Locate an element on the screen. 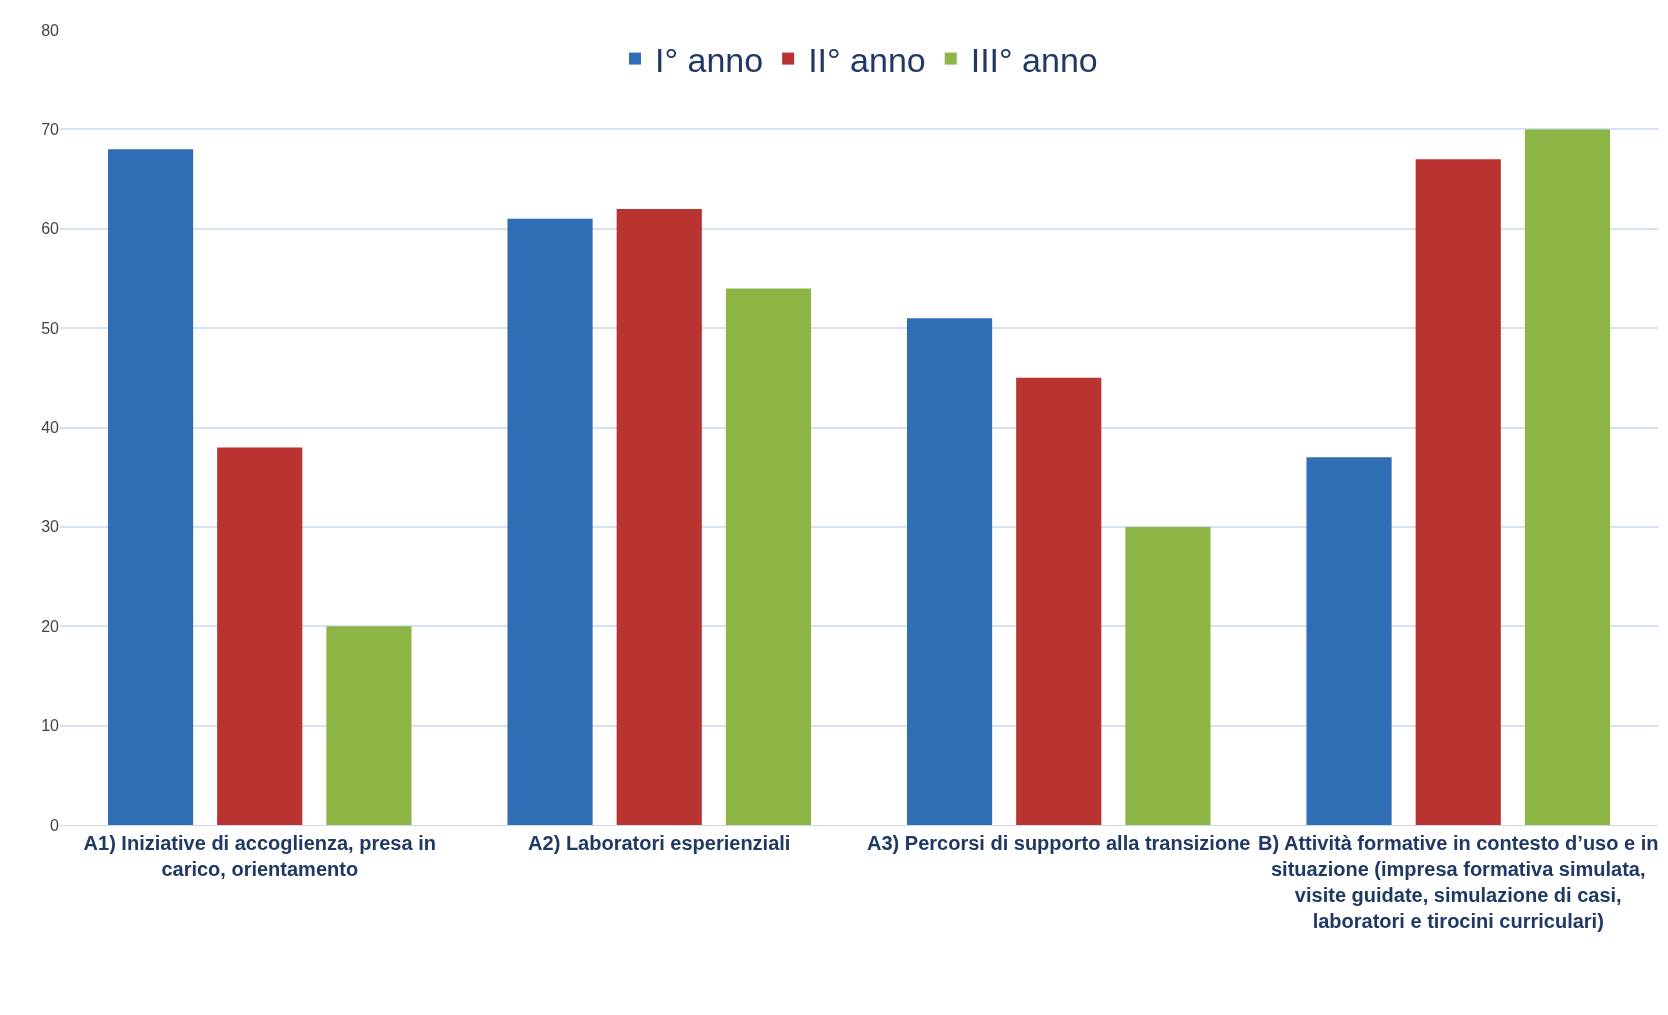  y-tick-label: 30 is located at coordinates (50, 527).